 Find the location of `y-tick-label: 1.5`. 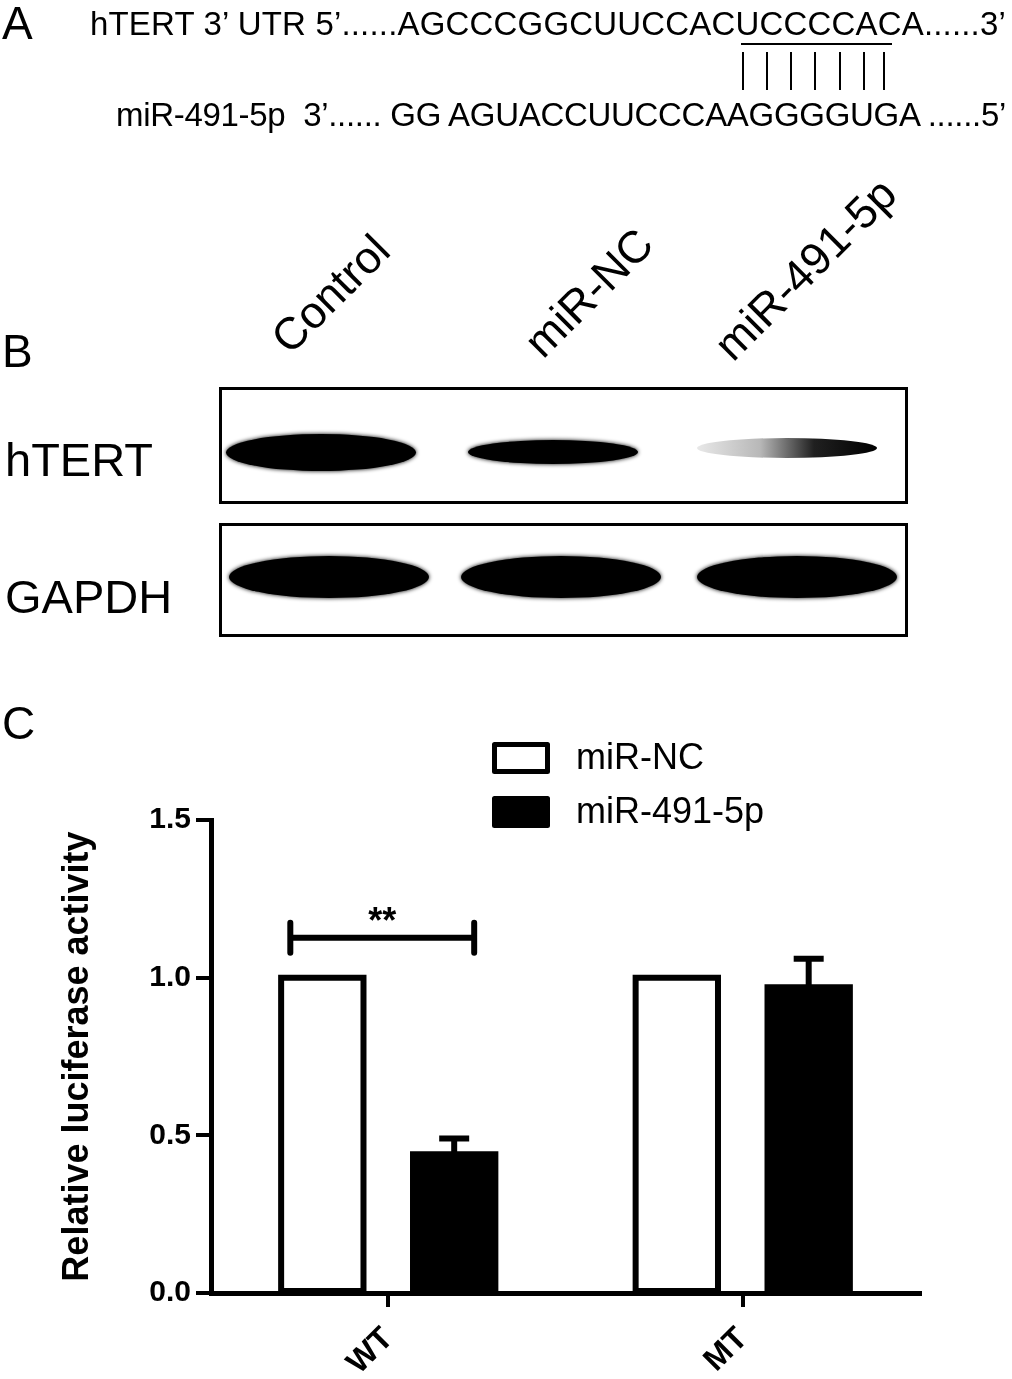

y-tick-label: 1.5 is located at coordinates (170, 818).